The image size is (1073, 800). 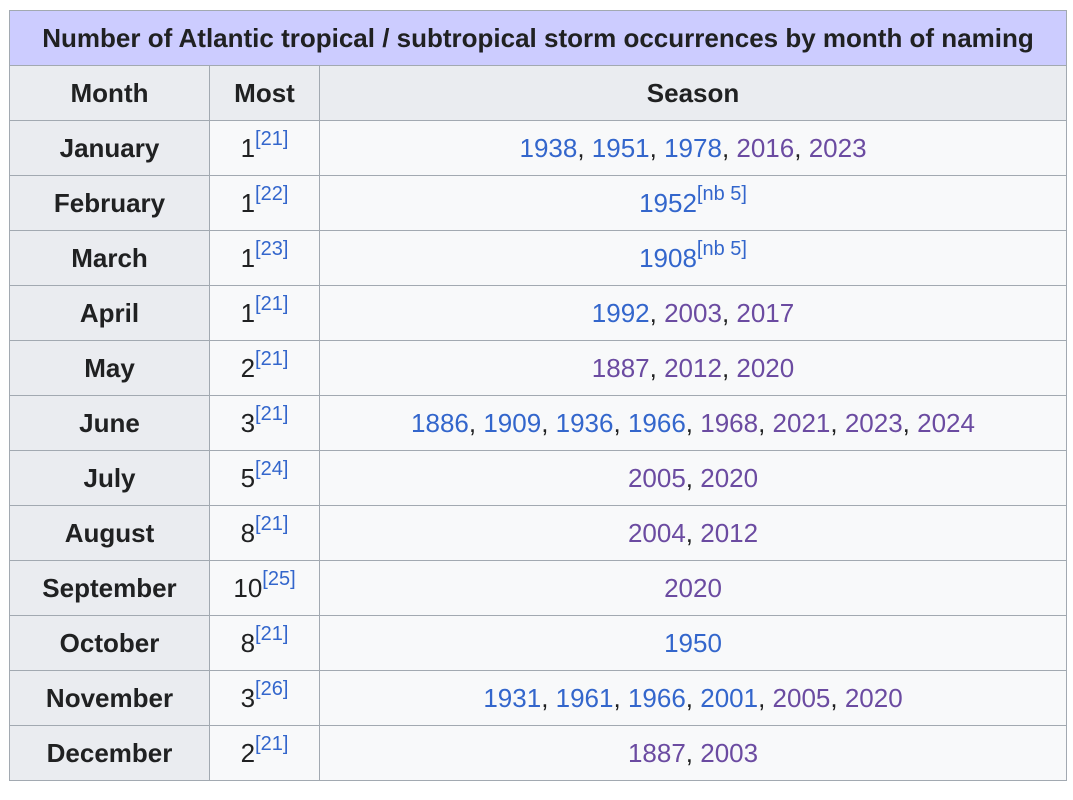 I want to click on most-cell: 1[21], so click(x=264, y=148).